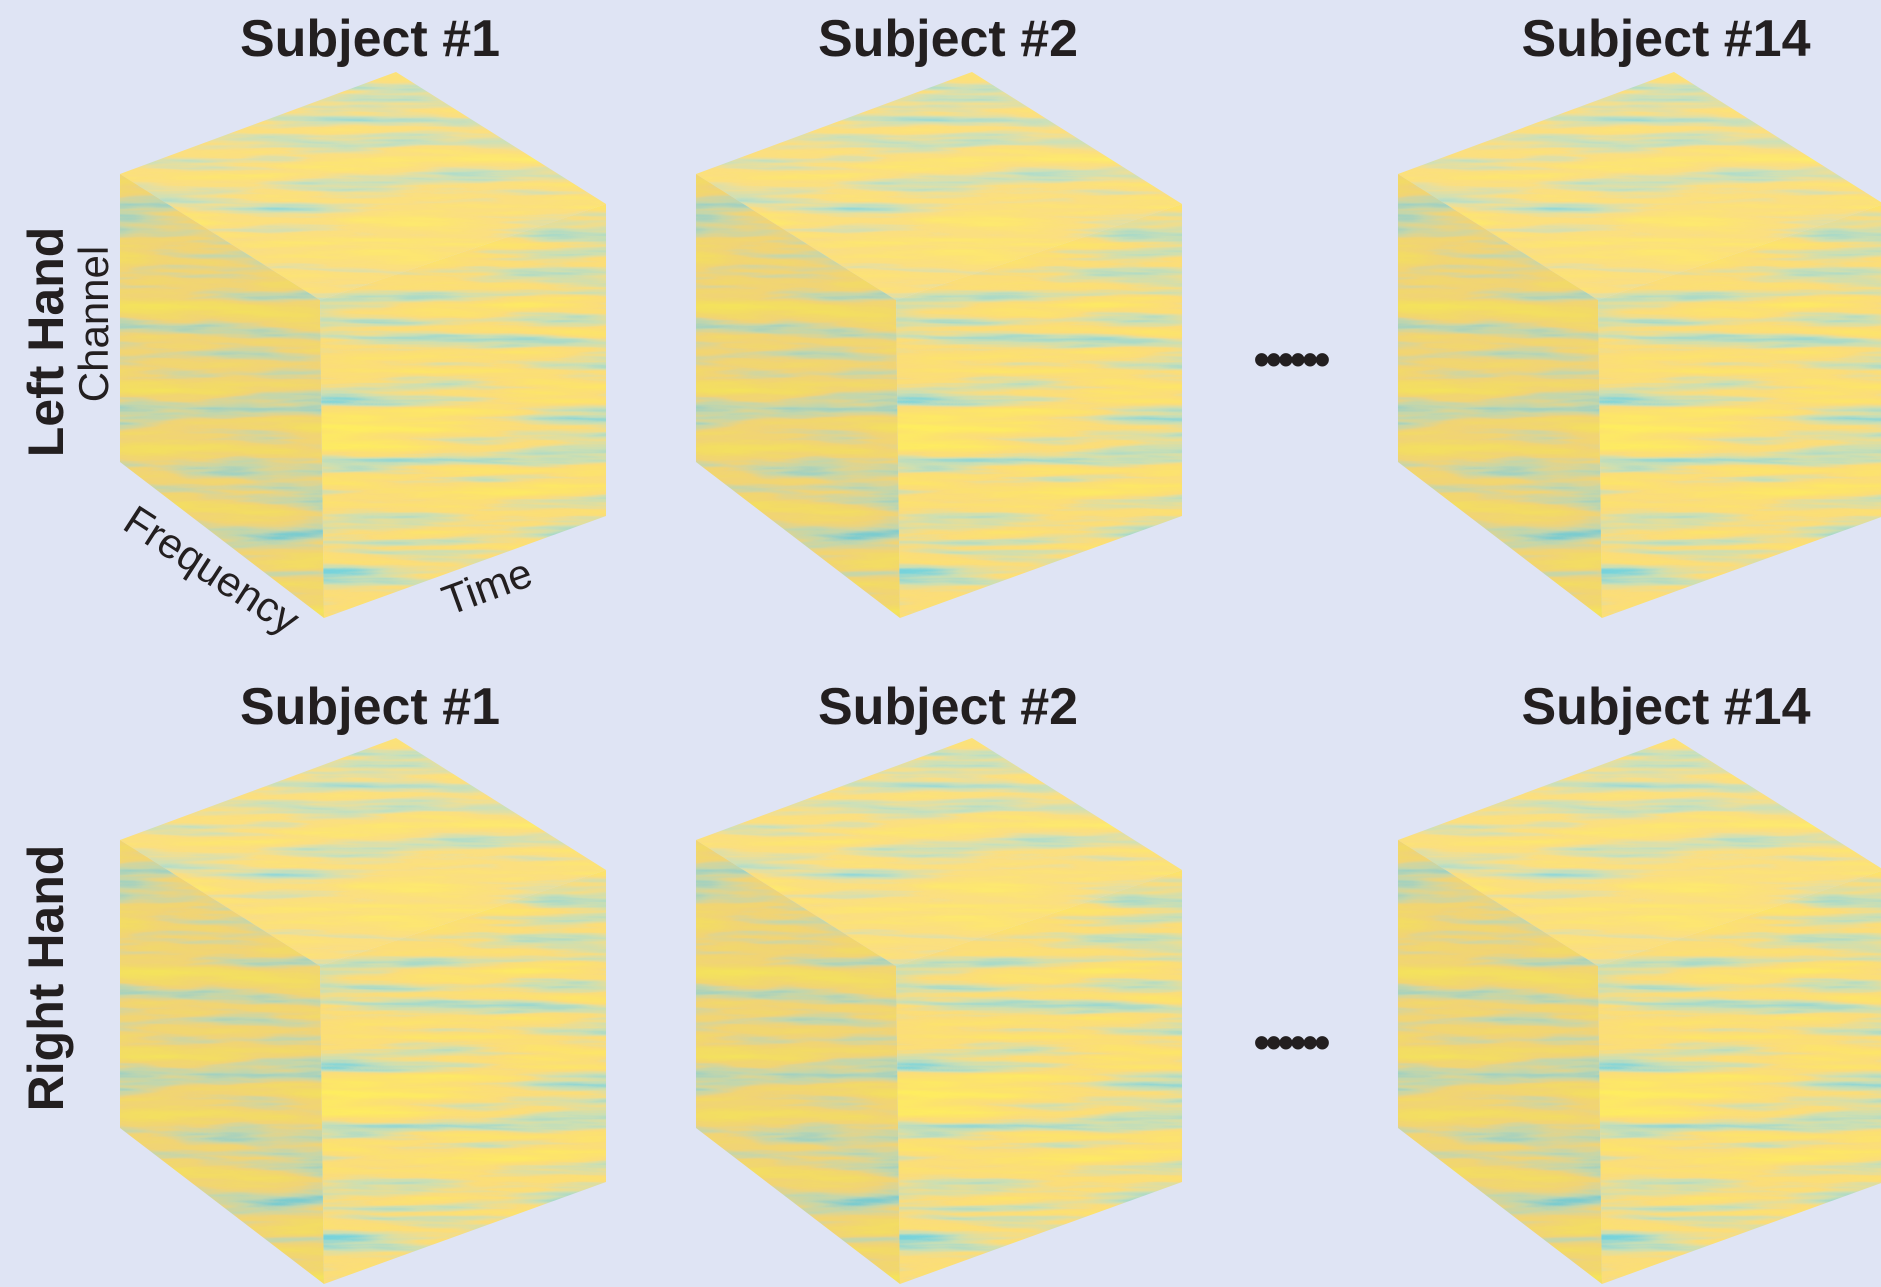 Image resolution: width=1881 pixels, height=1287 pixels. Describe the element at coordinates (46, 978) in the screenshot. I see `row-label: Right Hand` at that location.